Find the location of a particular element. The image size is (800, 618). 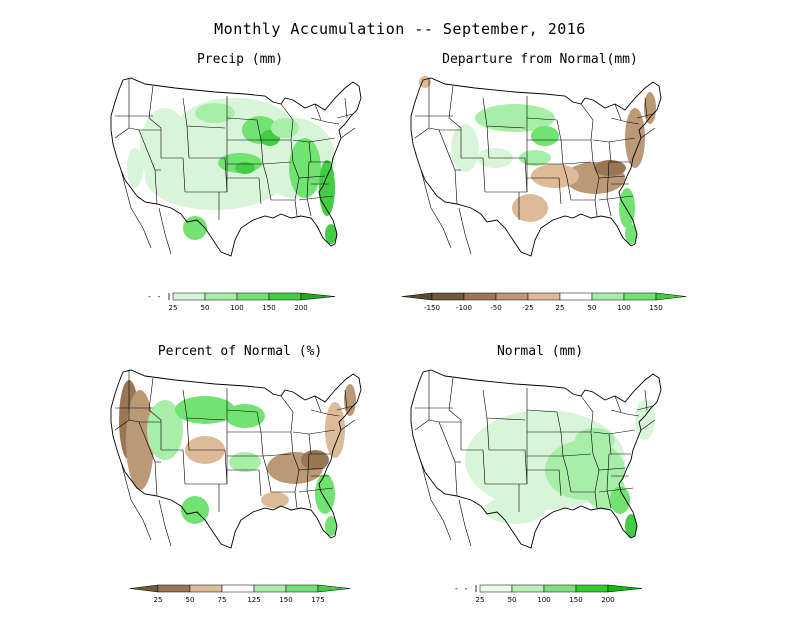

tick-label: 175 is located at coordinates (317, 600).